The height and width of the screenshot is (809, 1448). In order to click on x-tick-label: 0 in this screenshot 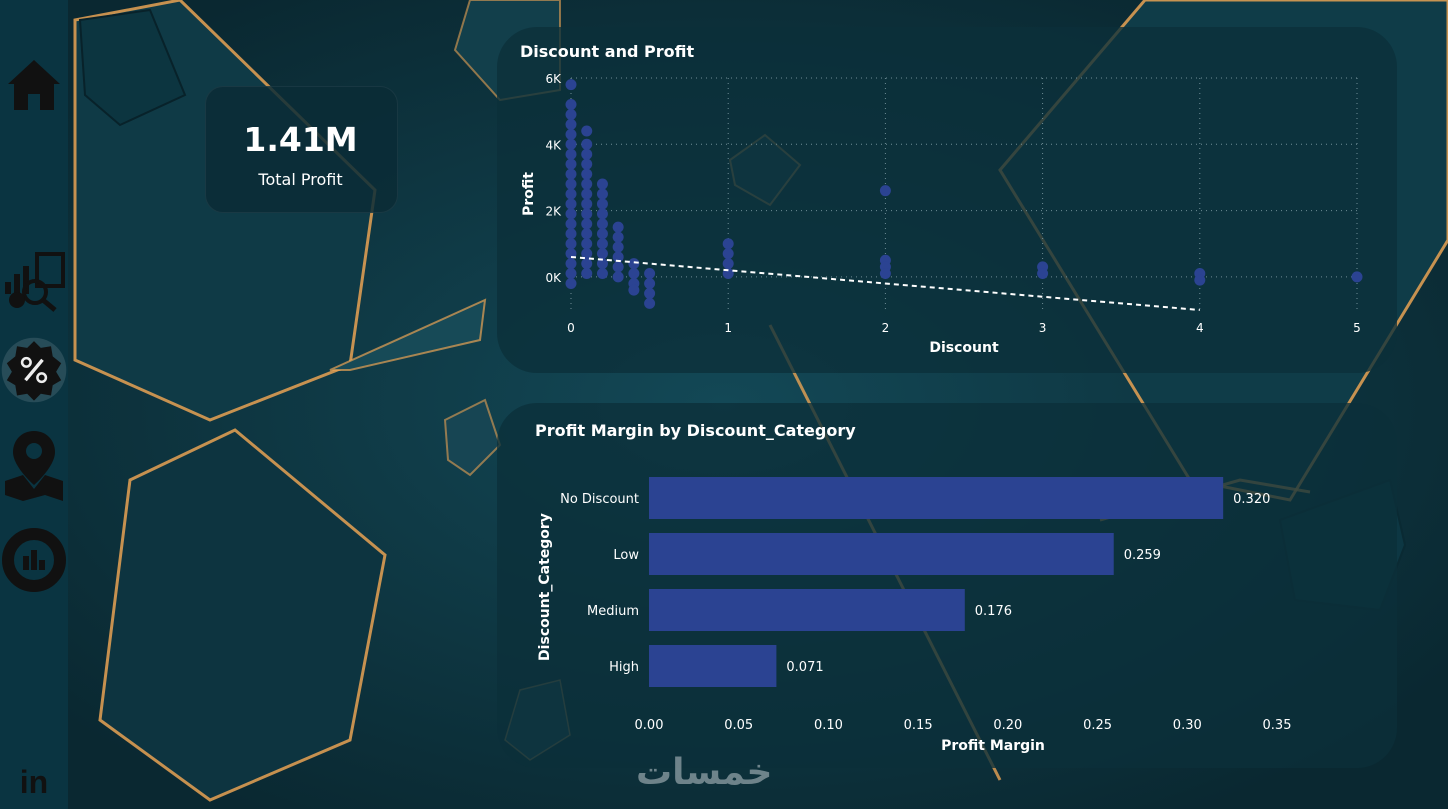, I will do `click(571, 328)`.